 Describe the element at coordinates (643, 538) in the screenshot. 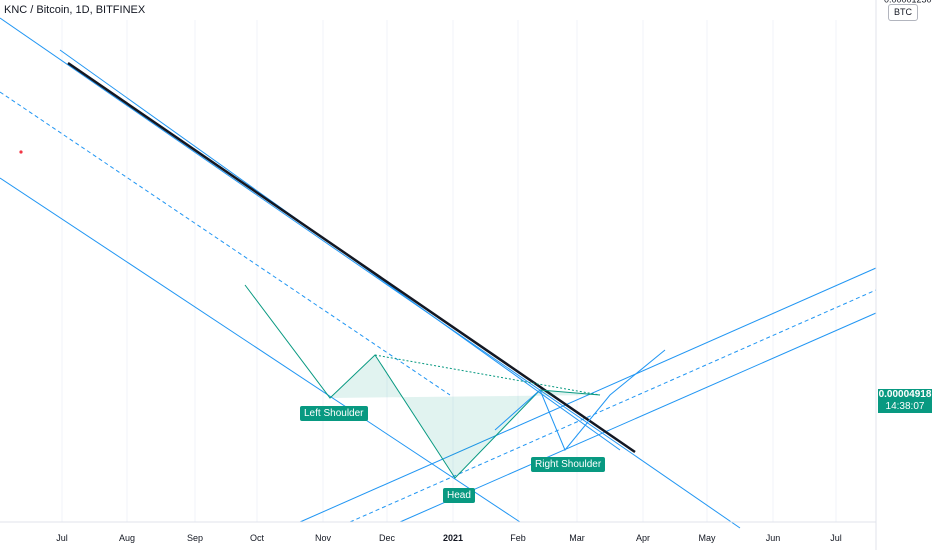

I see `x-tick-label: Apr` at that location.